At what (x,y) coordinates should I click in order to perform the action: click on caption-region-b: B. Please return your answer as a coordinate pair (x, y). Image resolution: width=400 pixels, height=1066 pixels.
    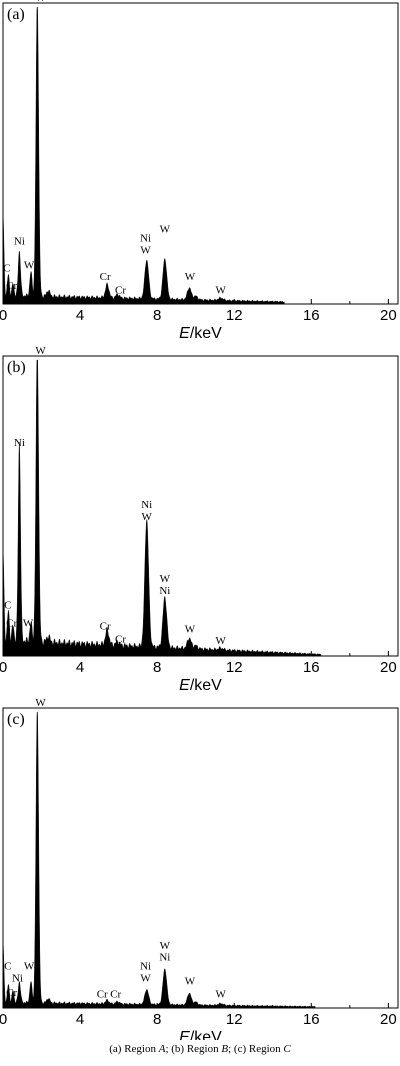
    Looking at the image, I should click on (225, 1049).